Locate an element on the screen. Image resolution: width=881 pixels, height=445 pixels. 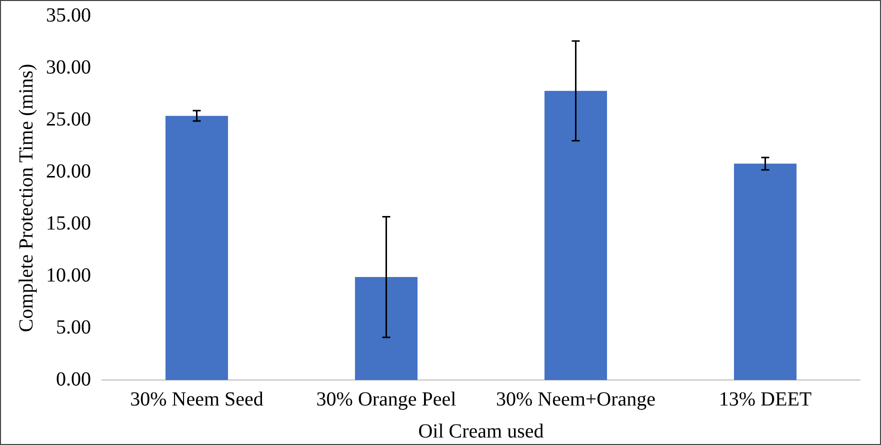
x-axis-title: Oil Cream used is located at coordinates (481, 431).